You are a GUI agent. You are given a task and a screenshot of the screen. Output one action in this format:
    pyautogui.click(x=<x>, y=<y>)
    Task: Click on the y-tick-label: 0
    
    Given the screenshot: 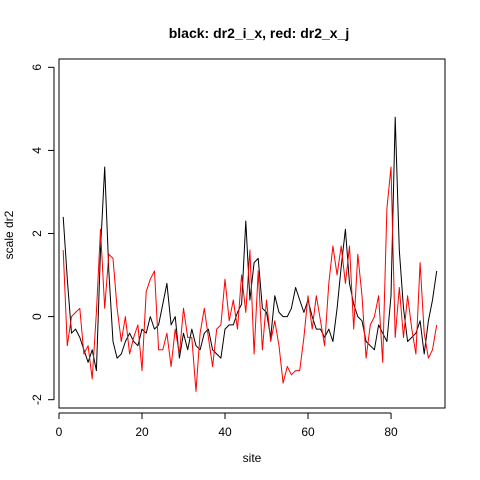 What is the action you would take?
    pyautogui.click(x=37, y=316)
    